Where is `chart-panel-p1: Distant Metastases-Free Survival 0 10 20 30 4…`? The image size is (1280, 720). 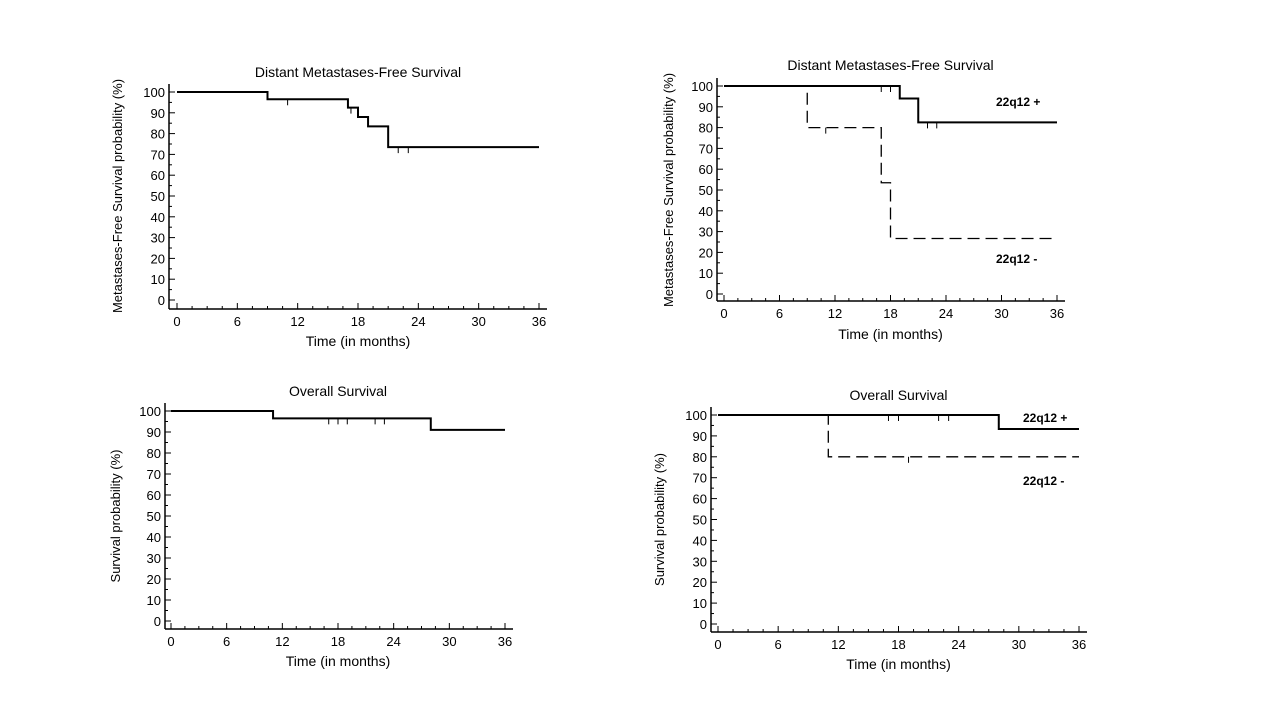
chart-panel-p1: Distant Metastases-Free Survival 0 10 20 30 4… is located at coordinates (328, 206).